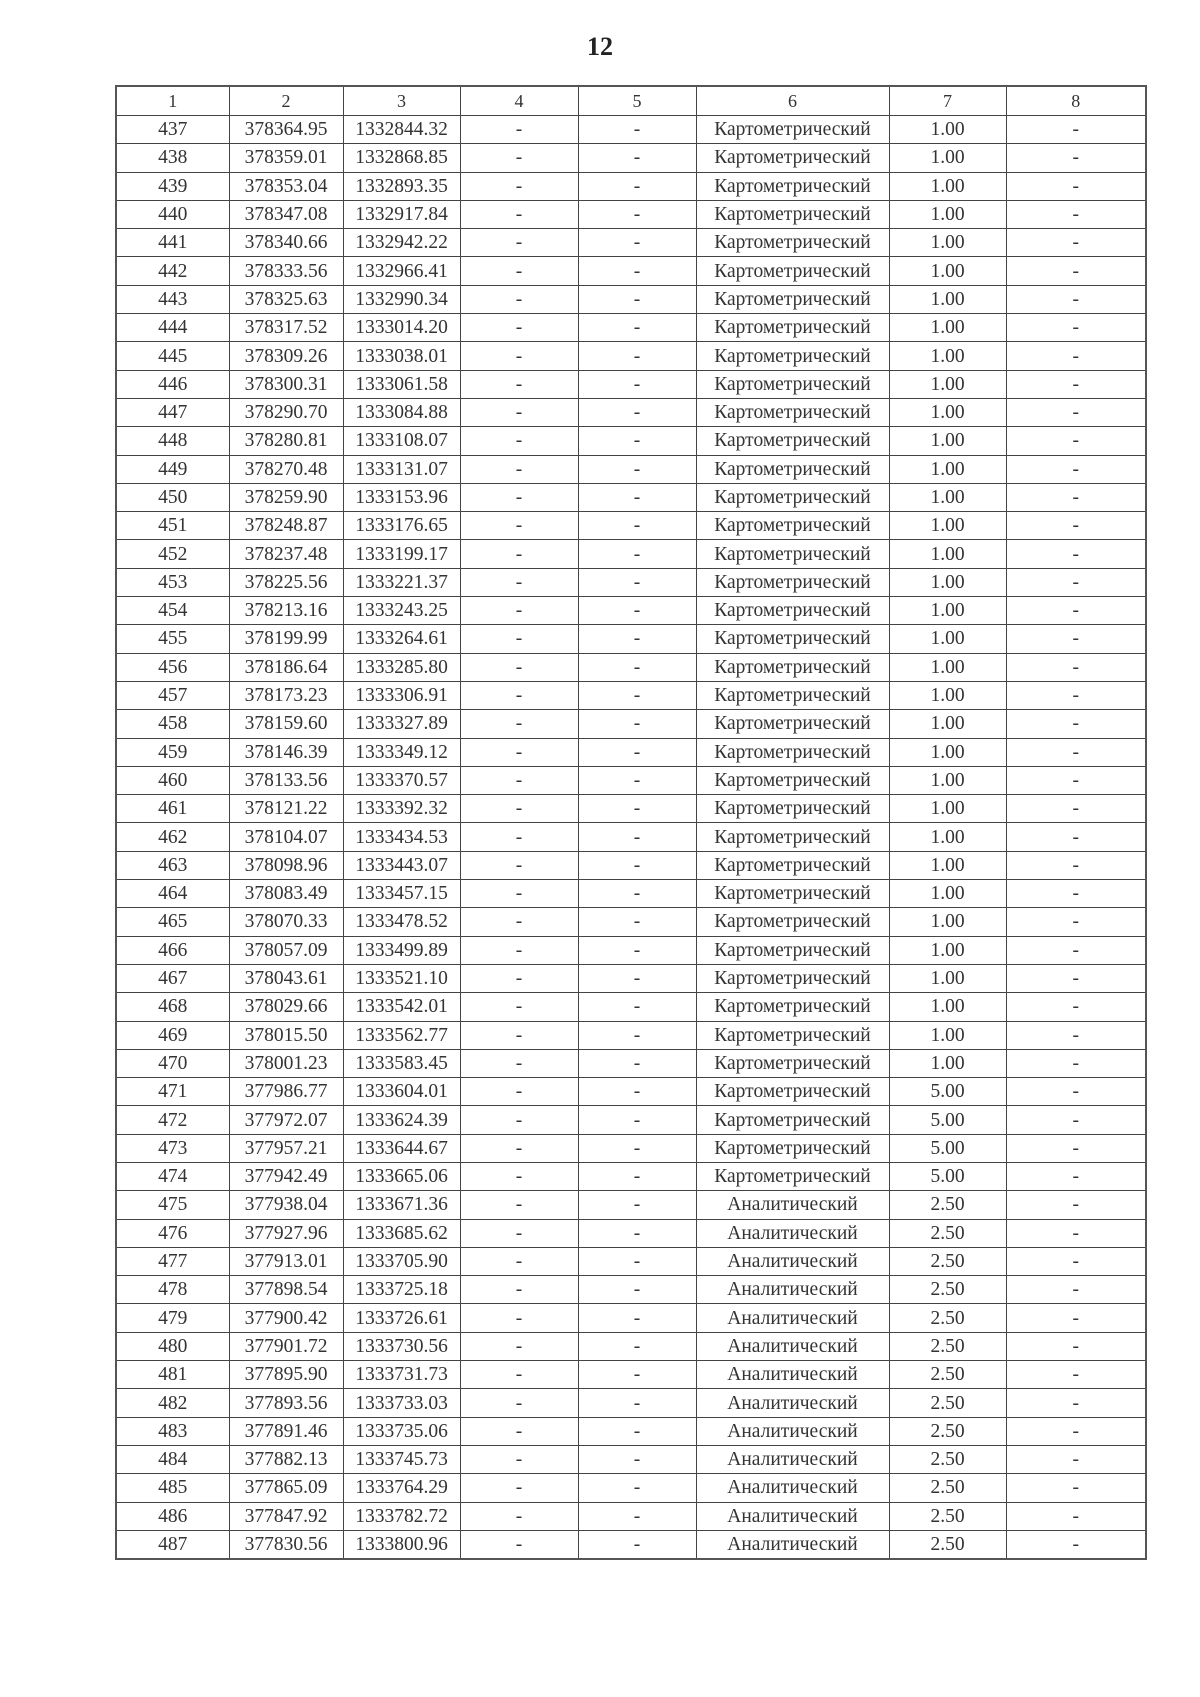  I want to click on table-cell: 1333084.88, so click(401, 412).